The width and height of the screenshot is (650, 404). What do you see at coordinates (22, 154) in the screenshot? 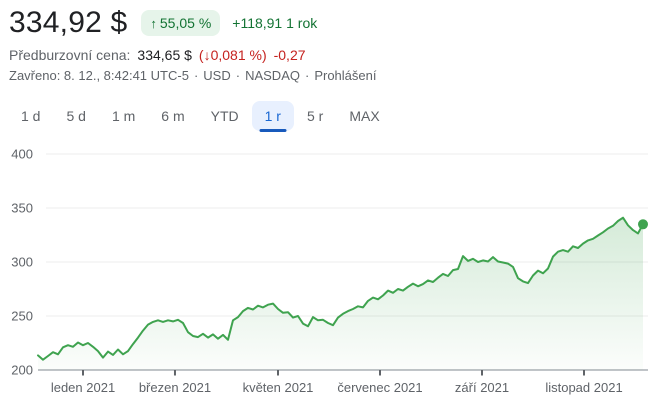
I see `y-axis-label: 400` at bounding box center [22, 154].